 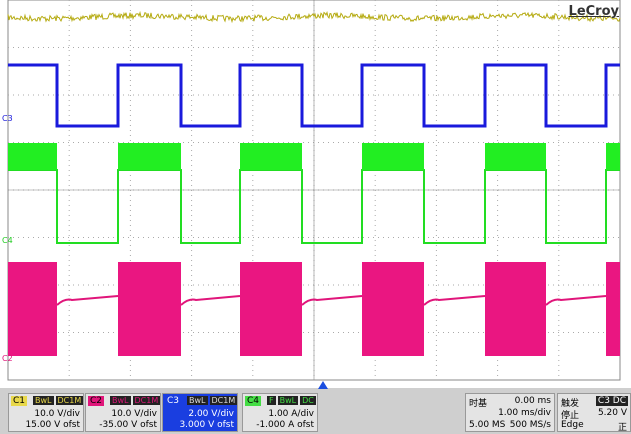 I want to click on channel-id: C2, so click(x=96, y=401).